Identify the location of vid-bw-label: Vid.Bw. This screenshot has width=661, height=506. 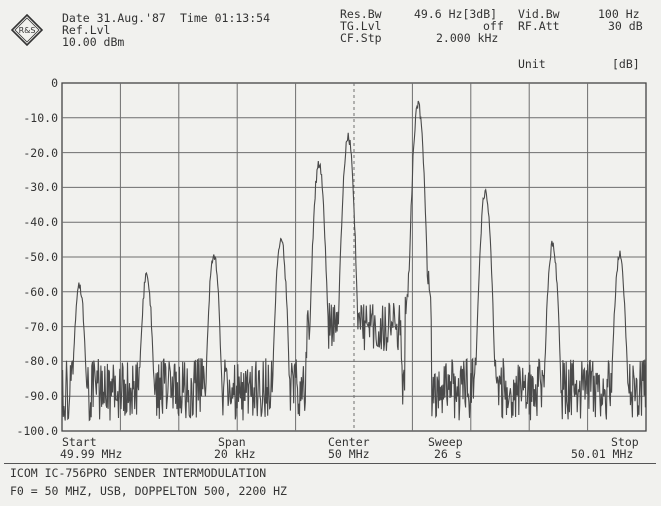
(539, 14).